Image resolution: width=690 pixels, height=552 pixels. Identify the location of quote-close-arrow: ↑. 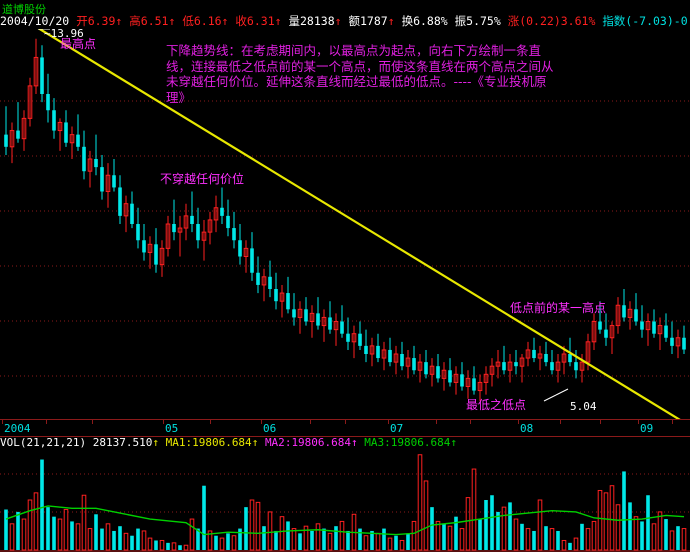
(278, 21).